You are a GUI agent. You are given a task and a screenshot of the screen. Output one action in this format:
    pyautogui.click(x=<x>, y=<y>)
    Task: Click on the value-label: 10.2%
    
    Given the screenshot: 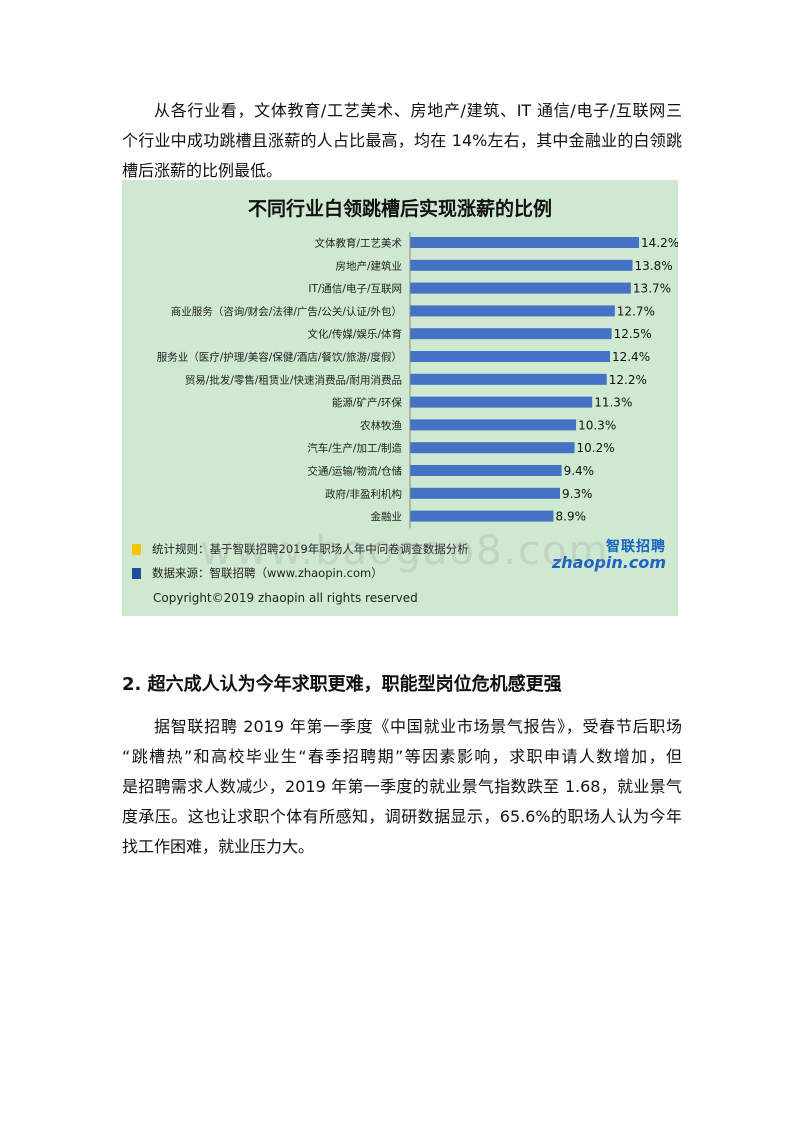 What is the action you would take?
    pyautogui.click(x=595, y=448)
    